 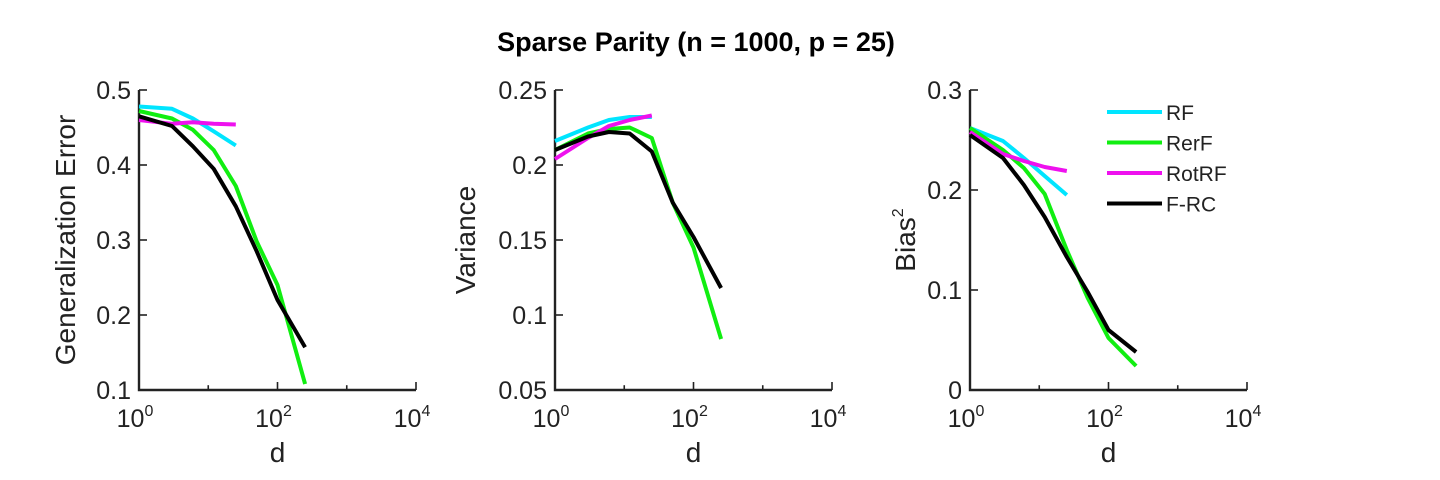 I want to click on y-axis-label-text: Bias, so click(x=905, y=244).